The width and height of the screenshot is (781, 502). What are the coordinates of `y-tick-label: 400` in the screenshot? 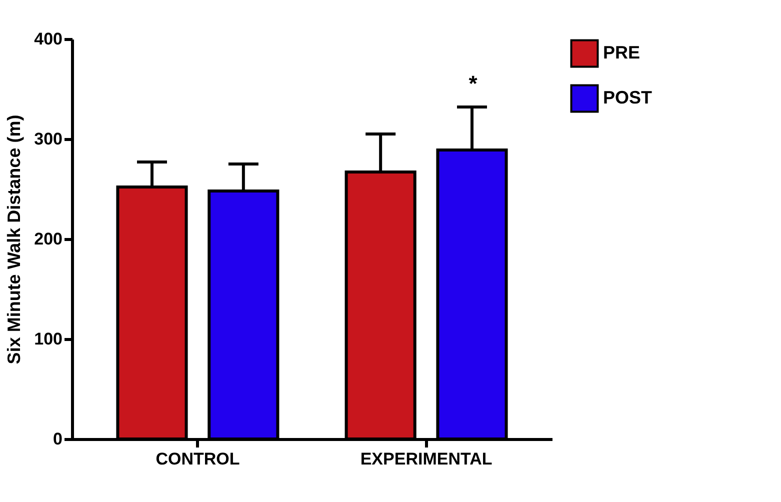 It's located at (48, 39).